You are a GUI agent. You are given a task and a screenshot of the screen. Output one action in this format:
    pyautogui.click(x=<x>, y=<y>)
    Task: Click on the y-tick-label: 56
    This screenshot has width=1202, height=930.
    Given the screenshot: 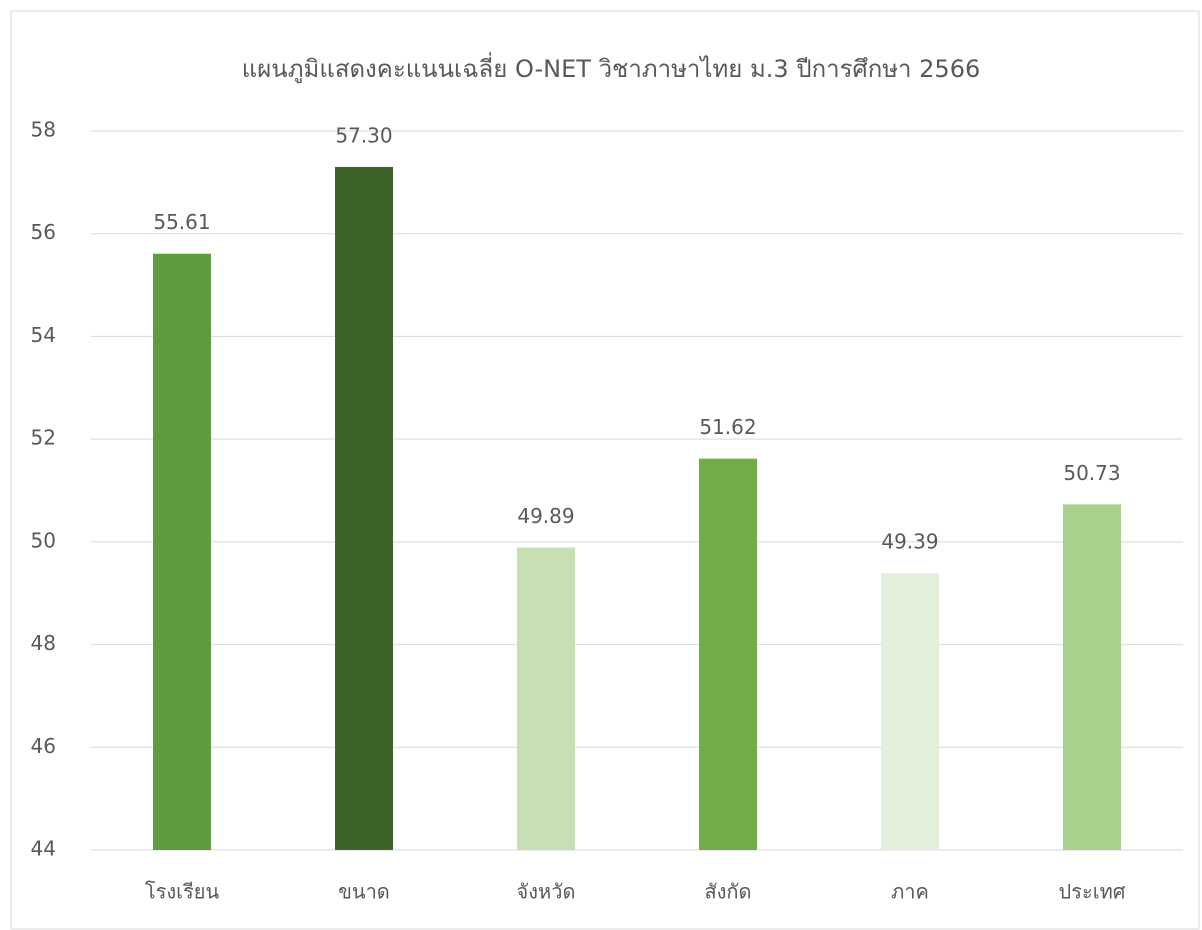 What is the action you would take?
    pyautogui.click(x=43, y=232)
    